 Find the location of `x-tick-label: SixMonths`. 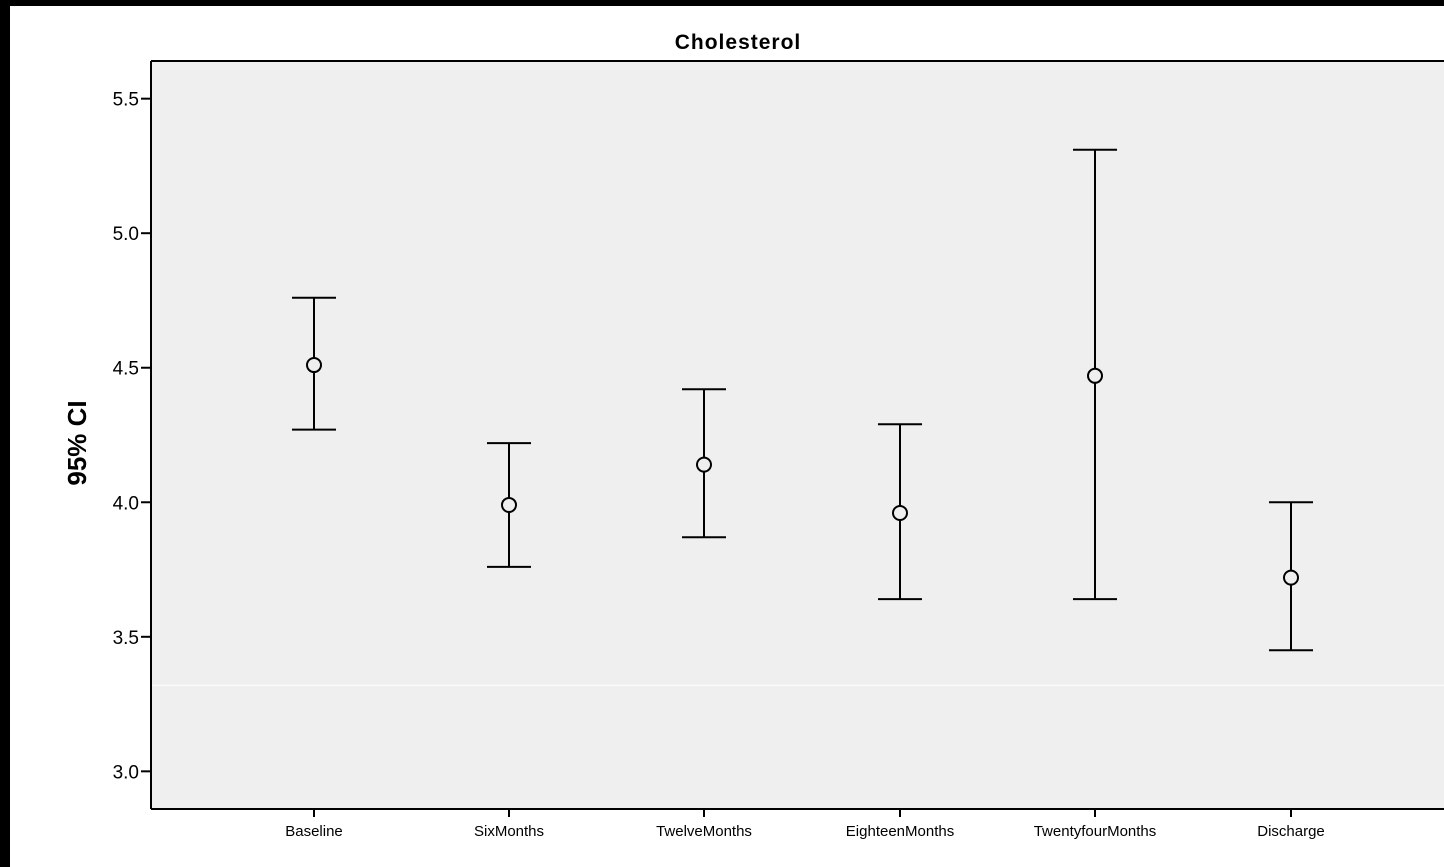

x-tick-label: SixMonths is located at coordinates (509, 831).